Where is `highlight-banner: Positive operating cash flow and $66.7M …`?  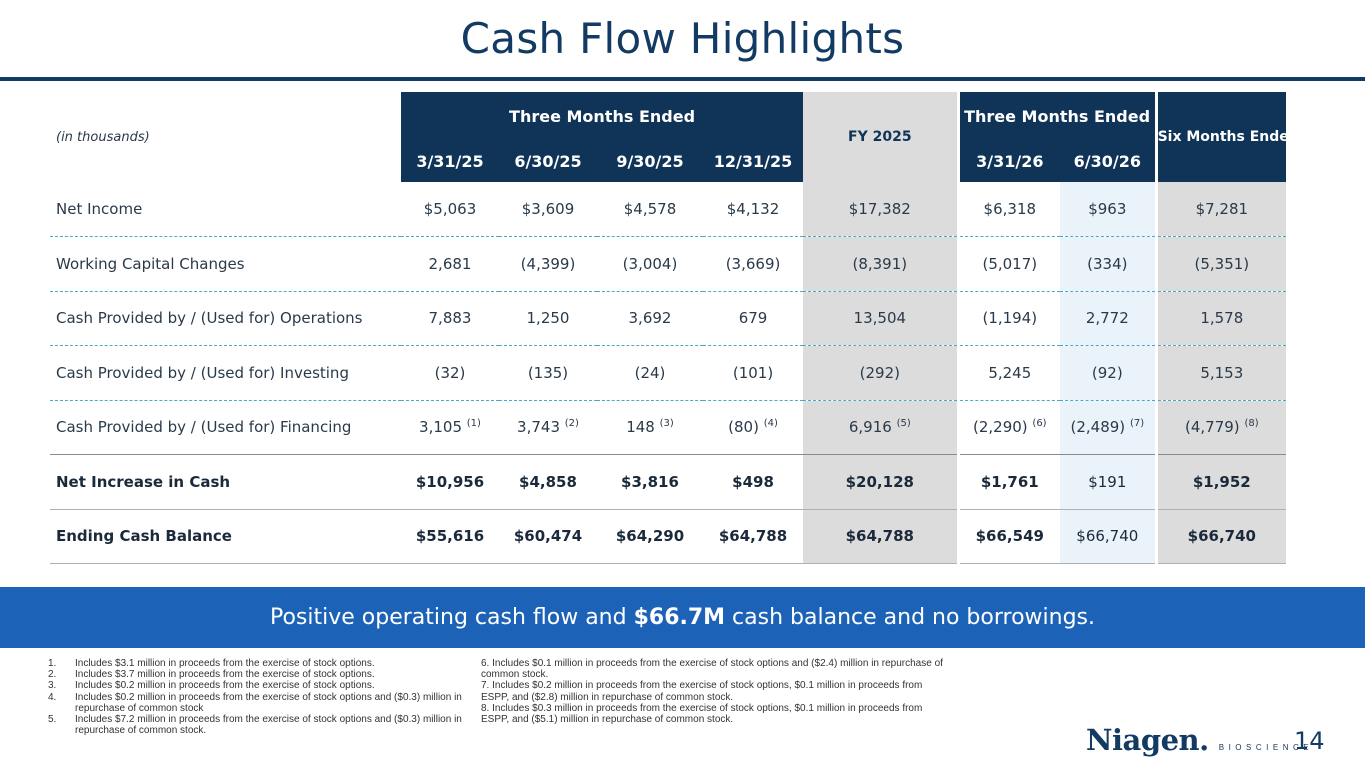
highlight-banner: Positive operating cash flow and $66.7M … is located at coordinates (682, 617).